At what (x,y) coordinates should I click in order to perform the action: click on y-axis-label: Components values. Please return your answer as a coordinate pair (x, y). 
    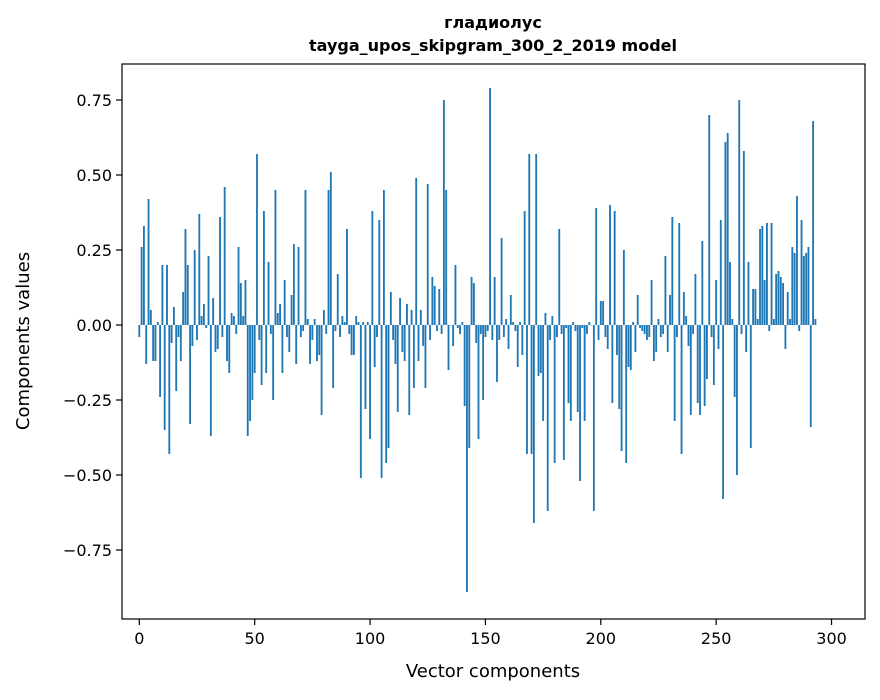
    Looking at the image, I should click on (23, 341).